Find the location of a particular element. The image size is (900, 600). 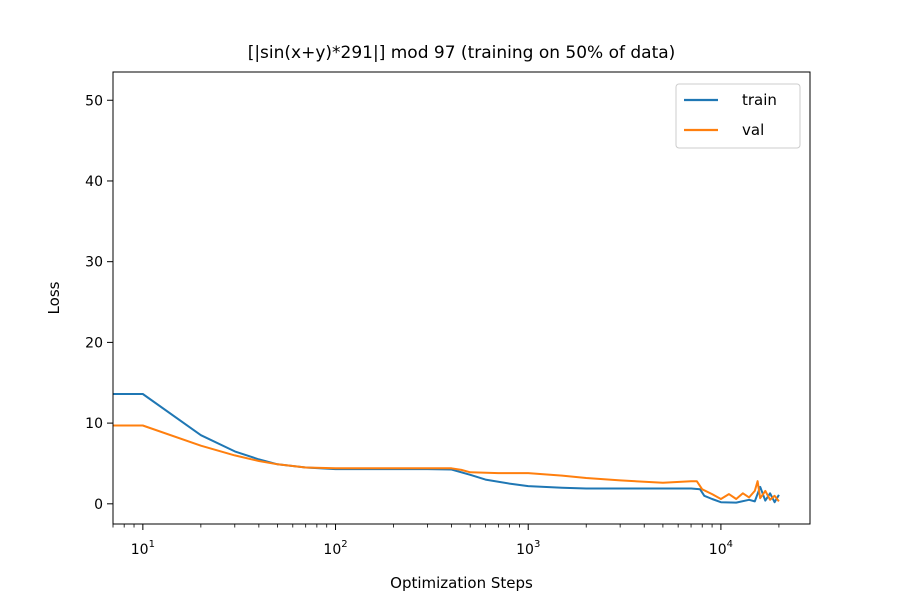

y-axis-label: Loss is located at coordinates (54, 297).